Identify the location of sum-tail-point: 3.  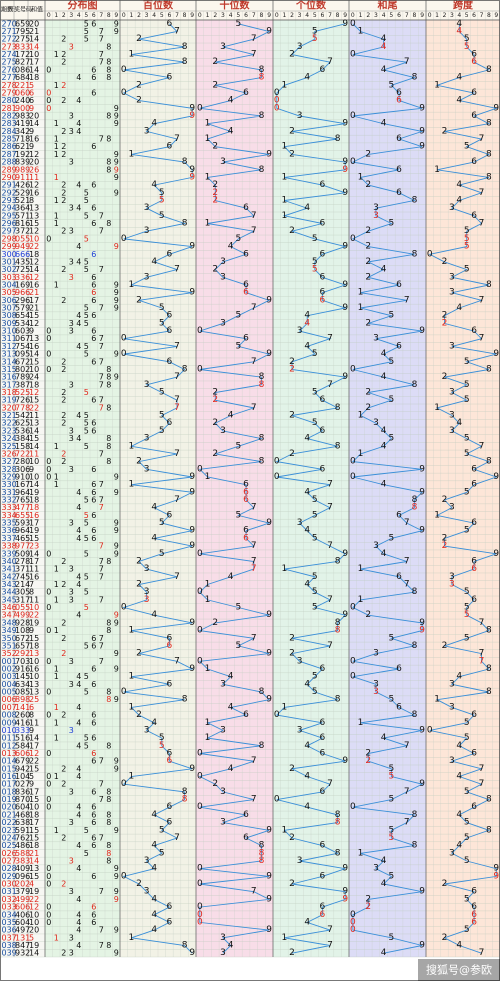
(376, 208).